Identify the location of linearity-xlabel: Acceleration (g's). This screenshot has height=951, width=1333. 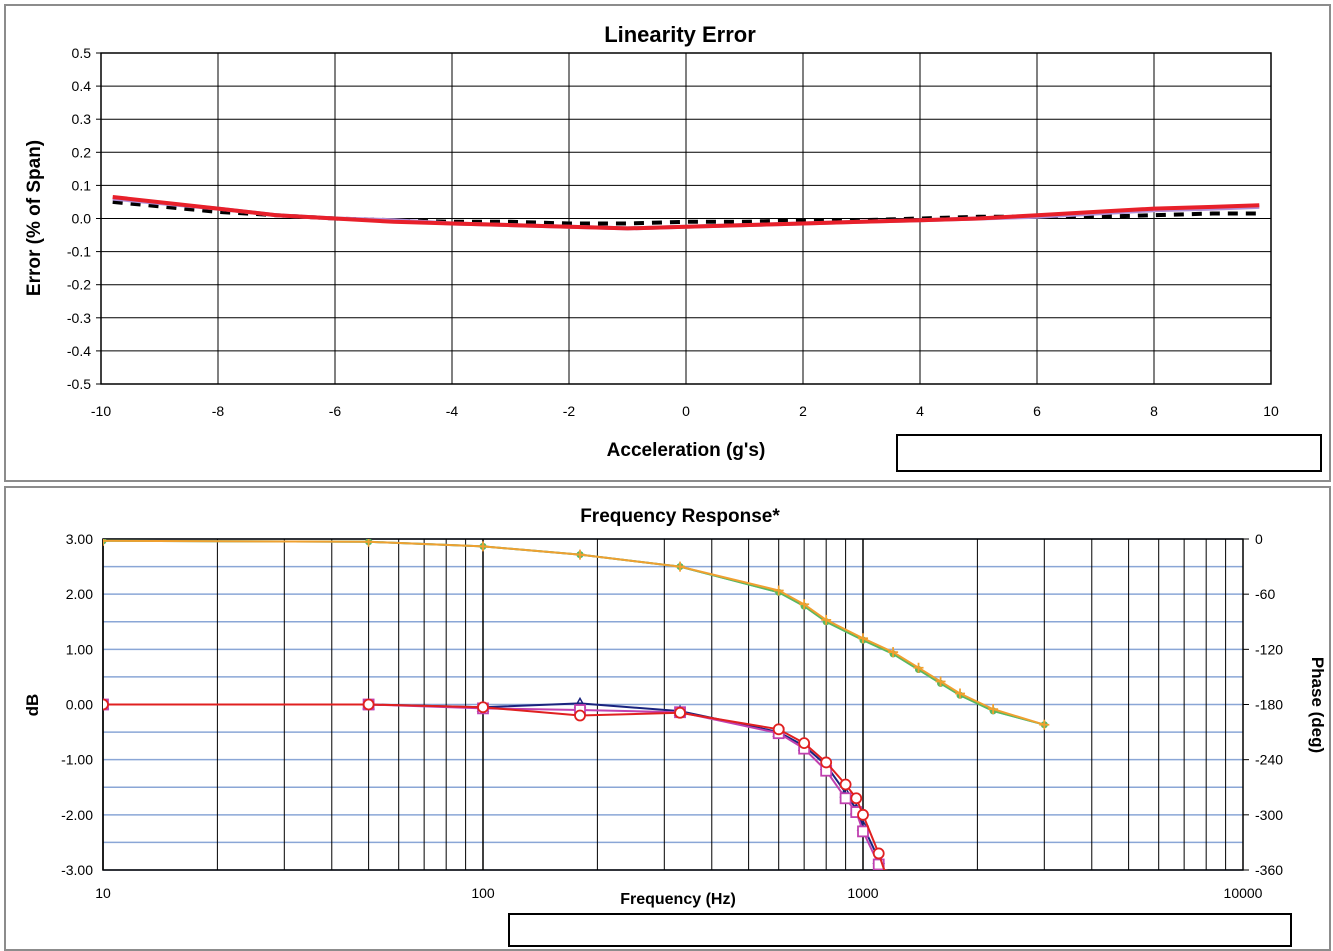
(686, 450).